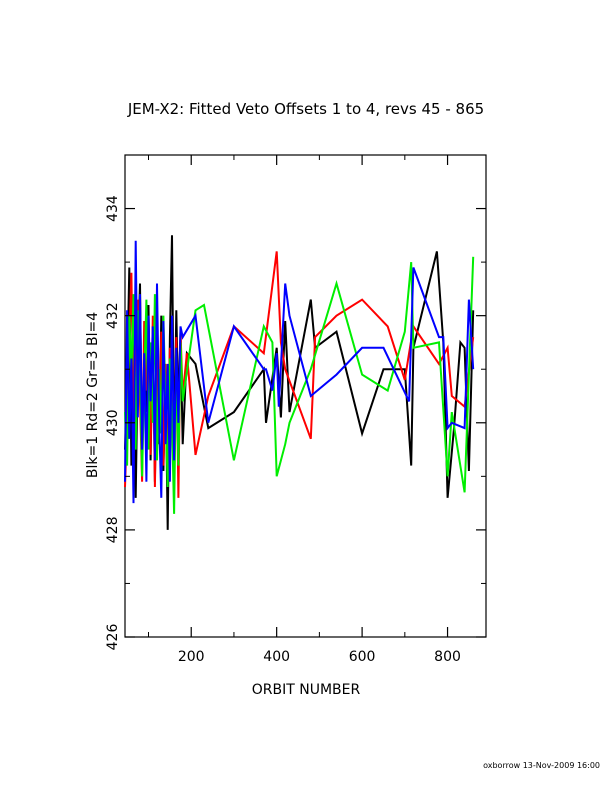  I want to click on x-axis-label: ORBIT NUMBER, so click(306, 690).